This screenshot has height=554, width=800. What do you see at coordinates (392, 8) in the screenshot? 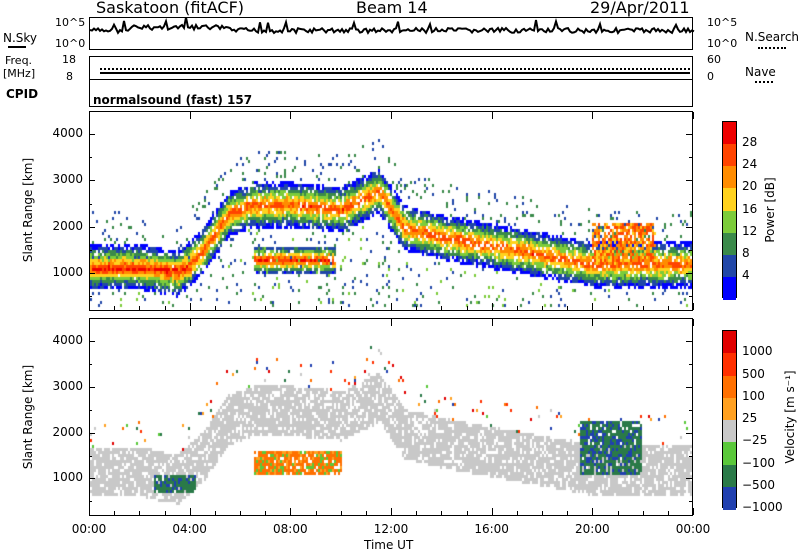
I see `beam-label: Beam 14` at bounding box center [392, 8].